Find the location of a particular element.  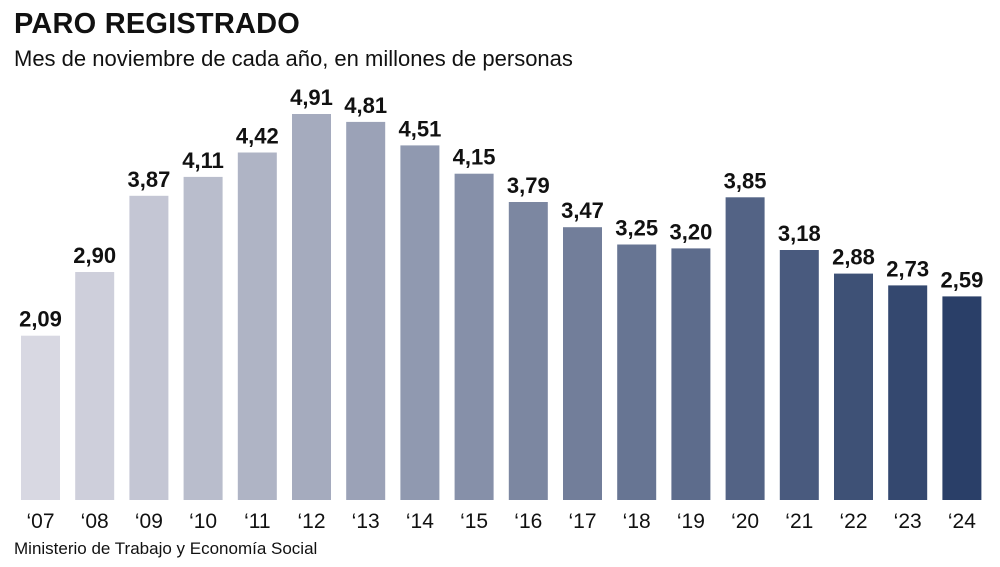

bar-value-label-0: 2,09 is located at coordinates (40, 319).